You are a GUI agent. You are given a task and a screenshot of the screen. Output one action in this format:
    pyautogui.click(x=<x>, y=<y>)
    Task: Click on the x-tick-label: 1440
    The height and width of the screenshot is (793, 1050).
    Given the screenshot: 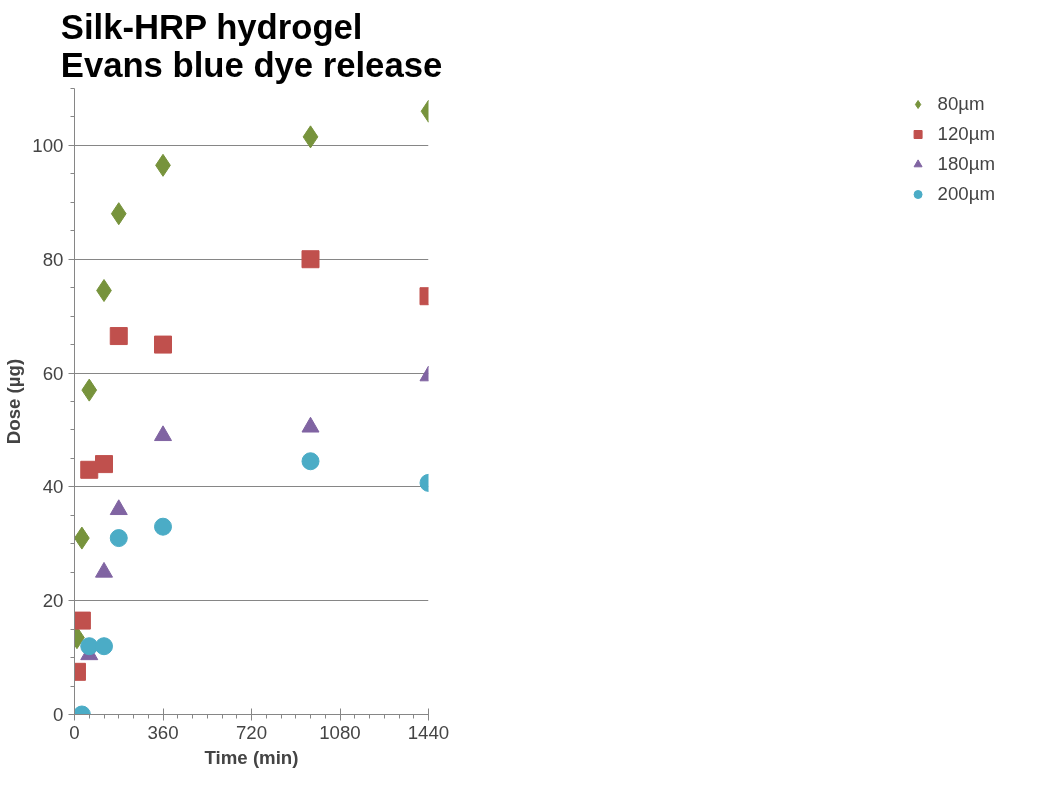 What is the action you would take?
    pyautogui.click(x=428, y=732)
    